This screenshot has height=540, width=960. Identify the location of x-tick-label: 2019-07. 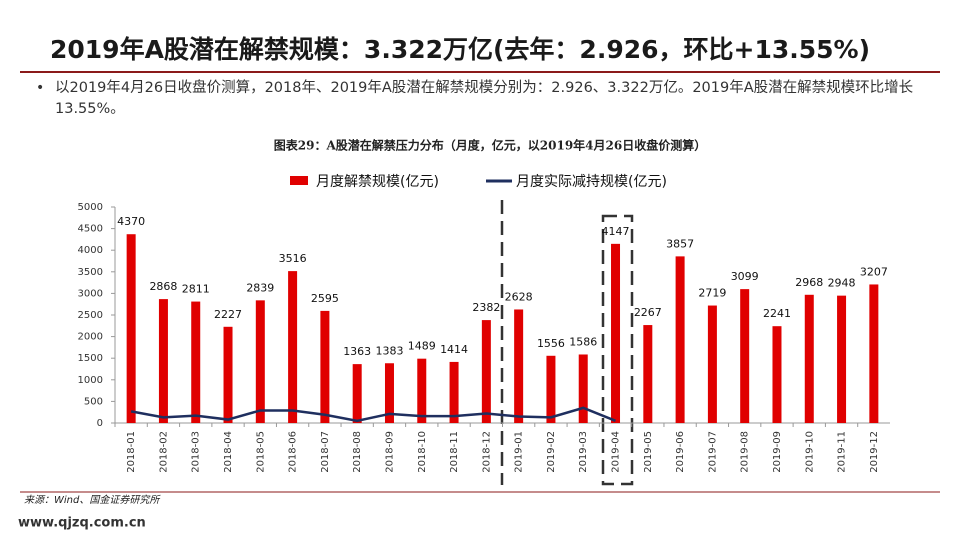
(712, 452).